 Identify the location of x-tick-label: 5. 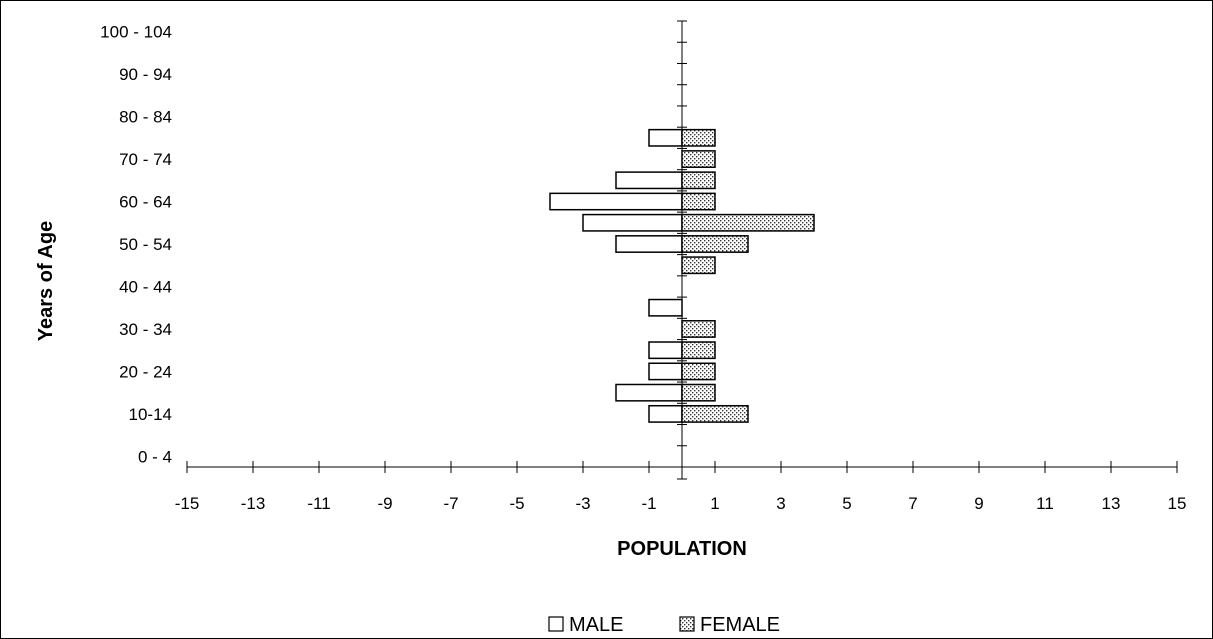
(846, 503).